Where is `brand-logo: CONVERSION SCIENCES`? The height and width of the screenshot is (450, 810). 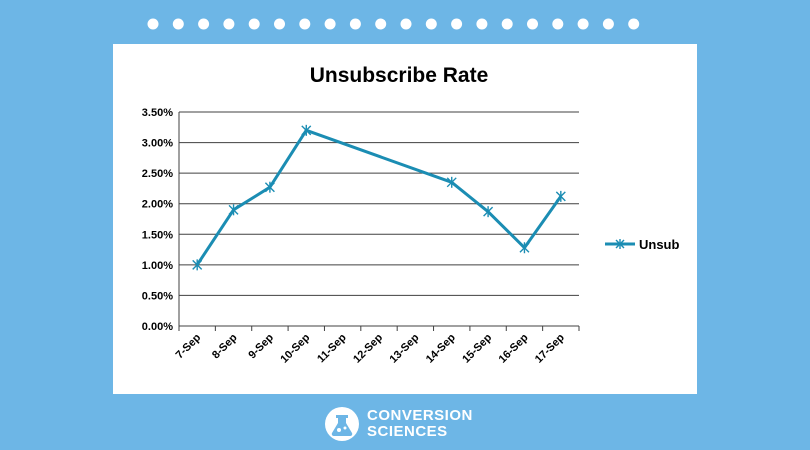 brand-logo: CONVERSION SCIENCES is located at coordinates (412, 424).